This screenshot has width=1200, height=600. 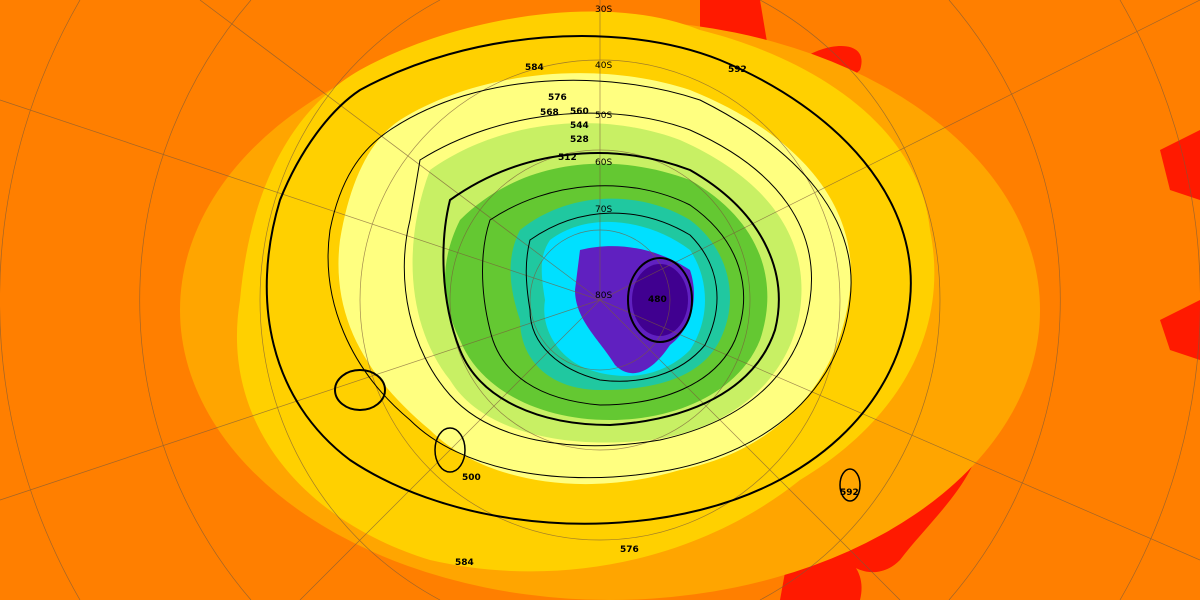 I want to click on contour-label: 528, so click(x=579, y=140).